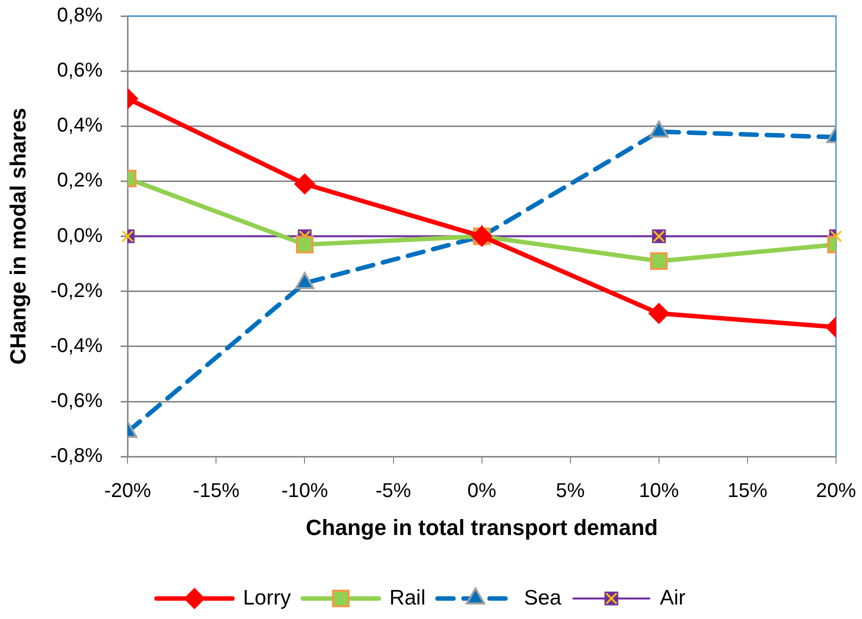 Image resolution: width=862 pixels, height=619 pixels. Describe the element at coordinates (407, 598) in the screenshot. I see `legend-label: Rail` at that location.